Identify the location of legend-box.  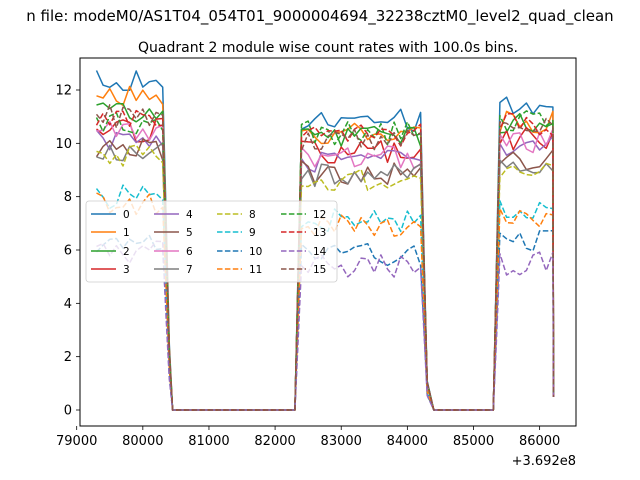
(211, 241).